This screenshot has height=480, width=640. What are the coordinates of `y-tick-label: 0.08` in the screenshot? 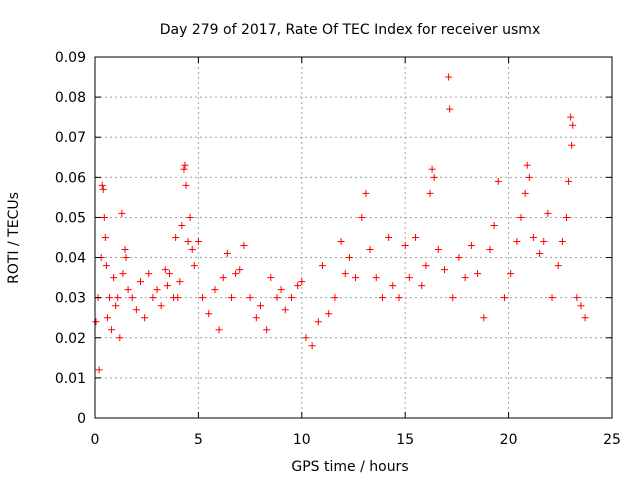 It's located at (70, 98).